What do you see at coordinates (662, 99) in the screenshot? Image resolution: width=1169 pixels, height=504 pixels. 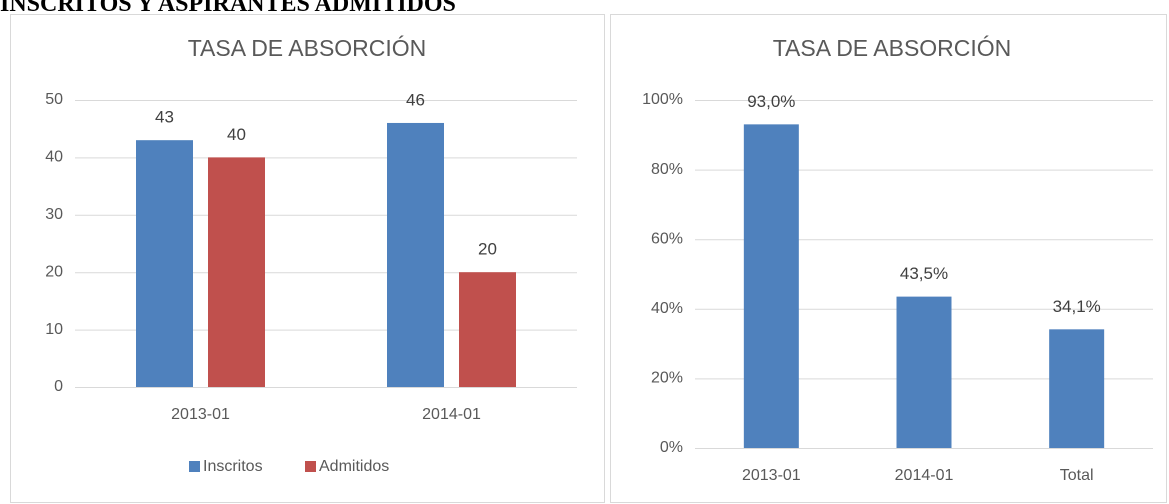 I see `y-tick-label: 100%` at bounding box center [662, 99].